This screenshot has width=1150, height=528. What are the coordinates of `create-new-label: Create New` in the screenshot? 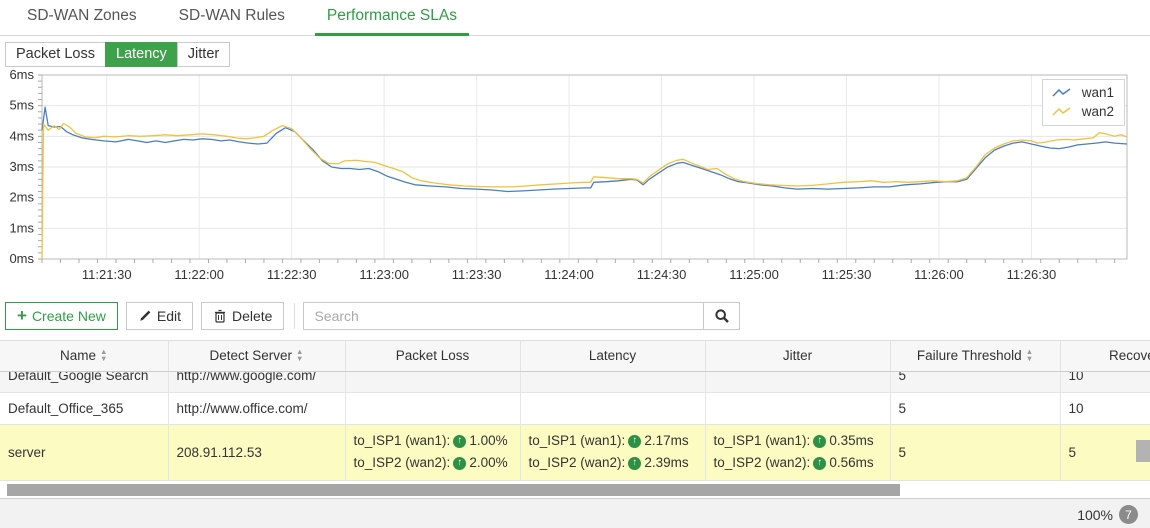 It's located at (68, 316).